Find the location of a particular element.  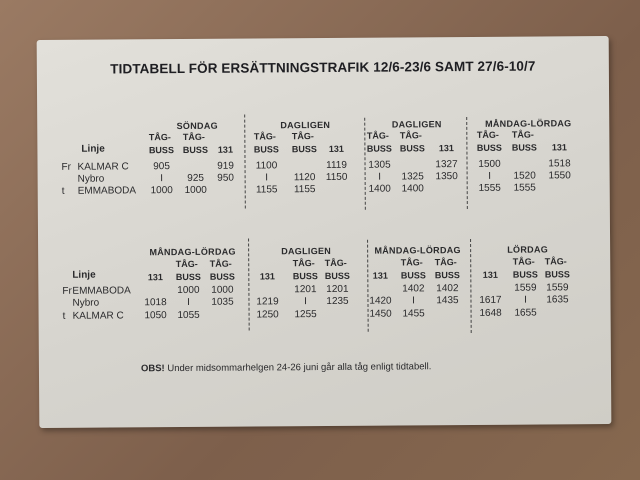

departure-time: 1635 is located at coordinates (557, 300).